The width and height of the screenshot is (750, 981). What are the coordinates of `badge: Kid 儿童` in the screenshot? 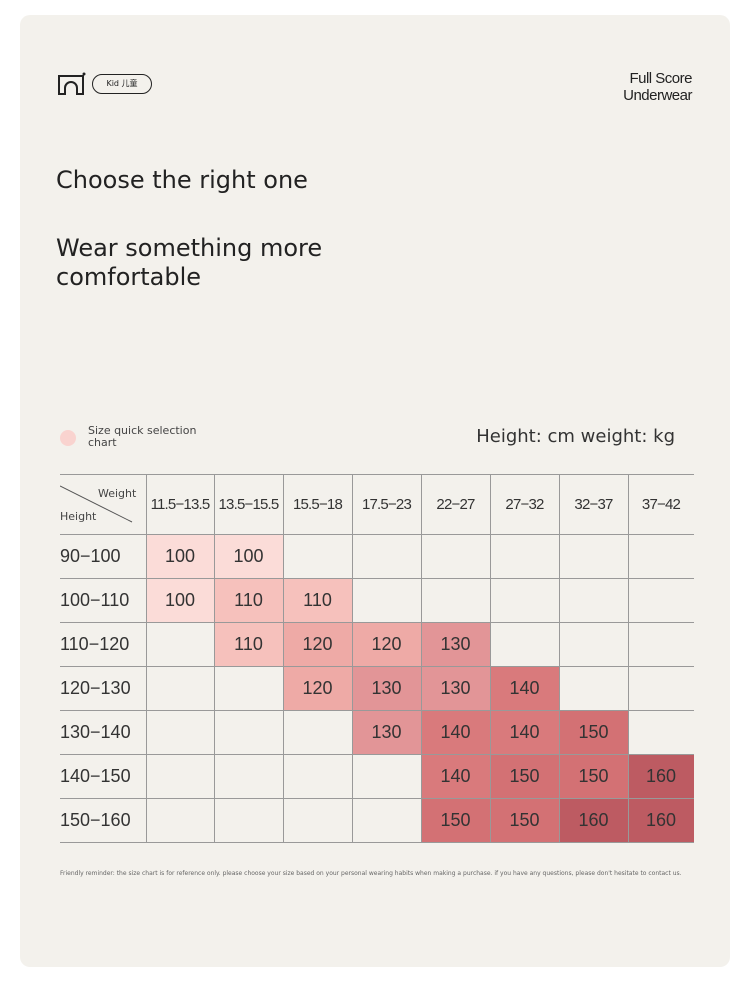 It's located at (122, 84).